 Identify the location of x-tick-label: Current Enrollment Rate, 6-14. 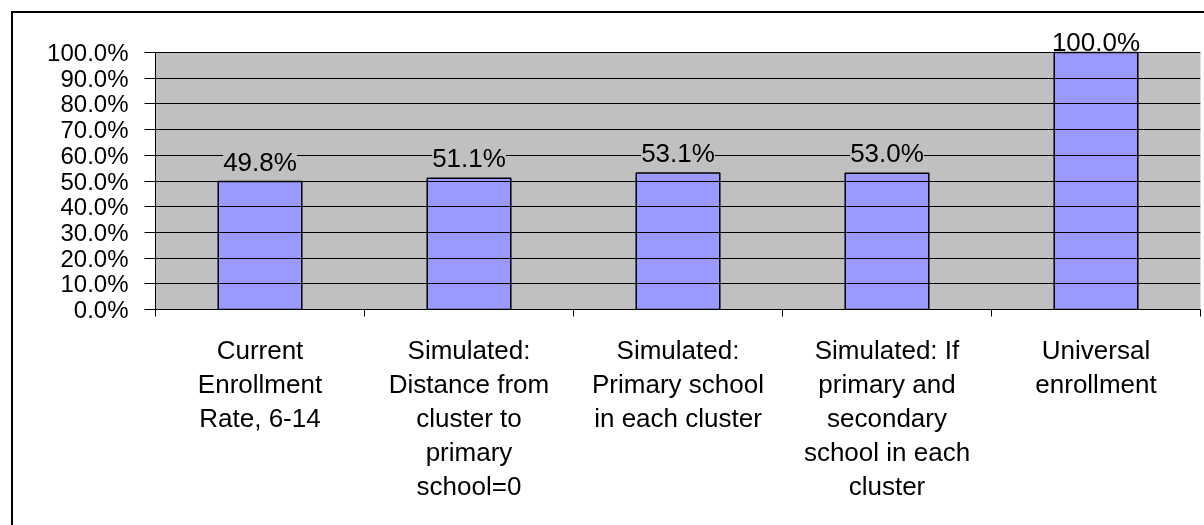
(260, 383).